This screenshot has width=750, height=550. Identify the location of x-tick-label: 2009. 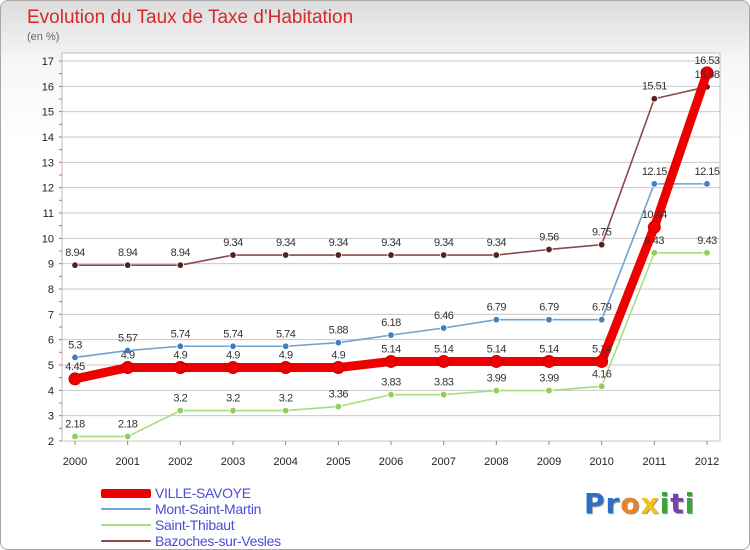
(549, 462).